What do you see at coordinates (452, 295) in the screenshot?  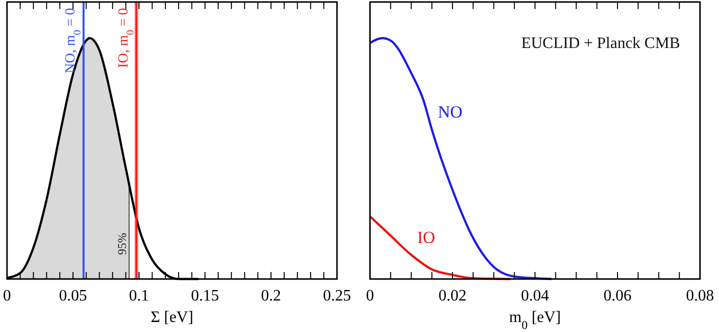 I see `x-tick-label: 0.02` at bounding box center [452, 295].